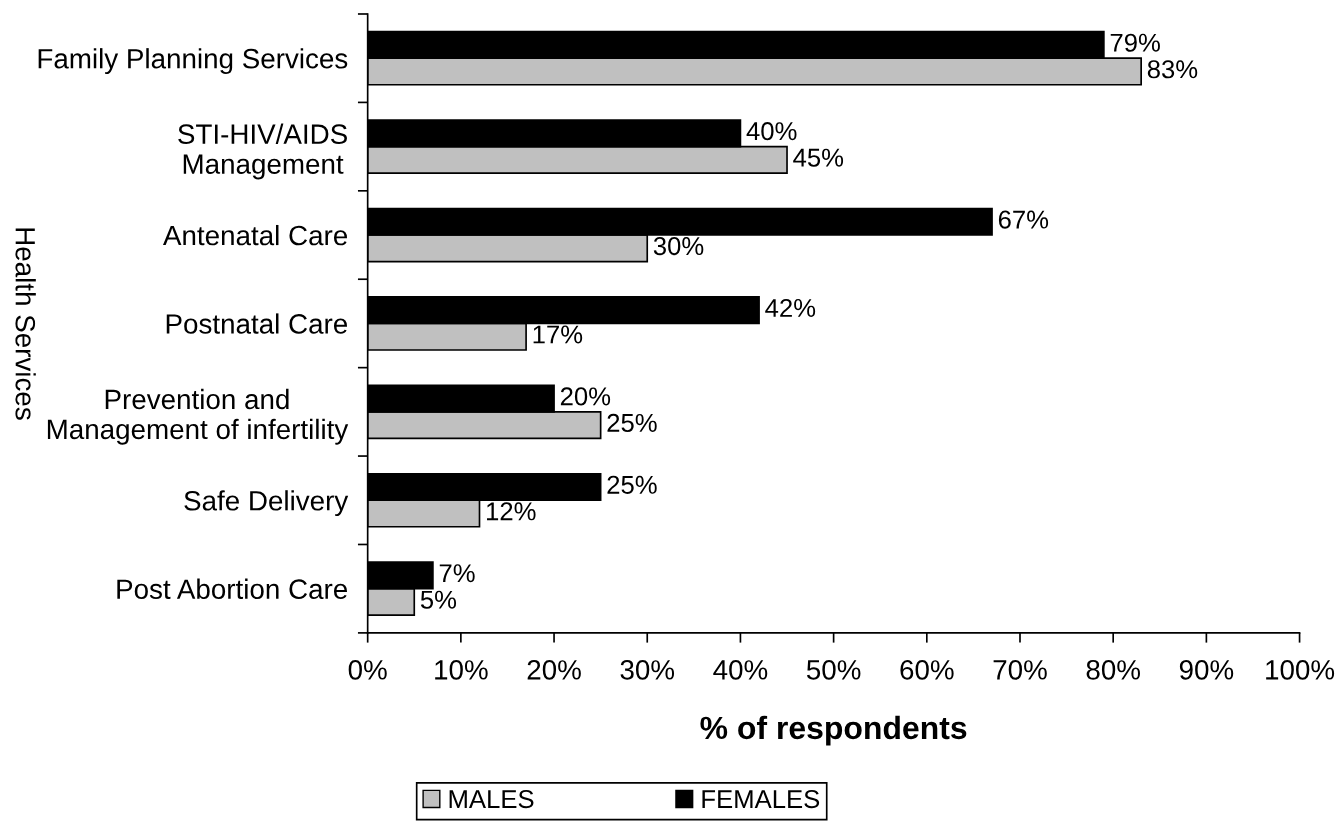 This screenshot has height=823, width=1337. I want to click on data-label: 45%, so click(818, 157).